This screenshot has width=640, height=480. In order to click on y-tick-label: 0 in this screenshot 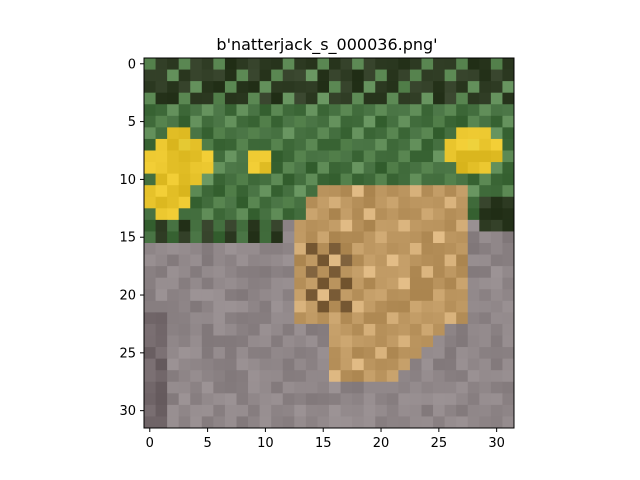, I will do `click(132, 64)`.